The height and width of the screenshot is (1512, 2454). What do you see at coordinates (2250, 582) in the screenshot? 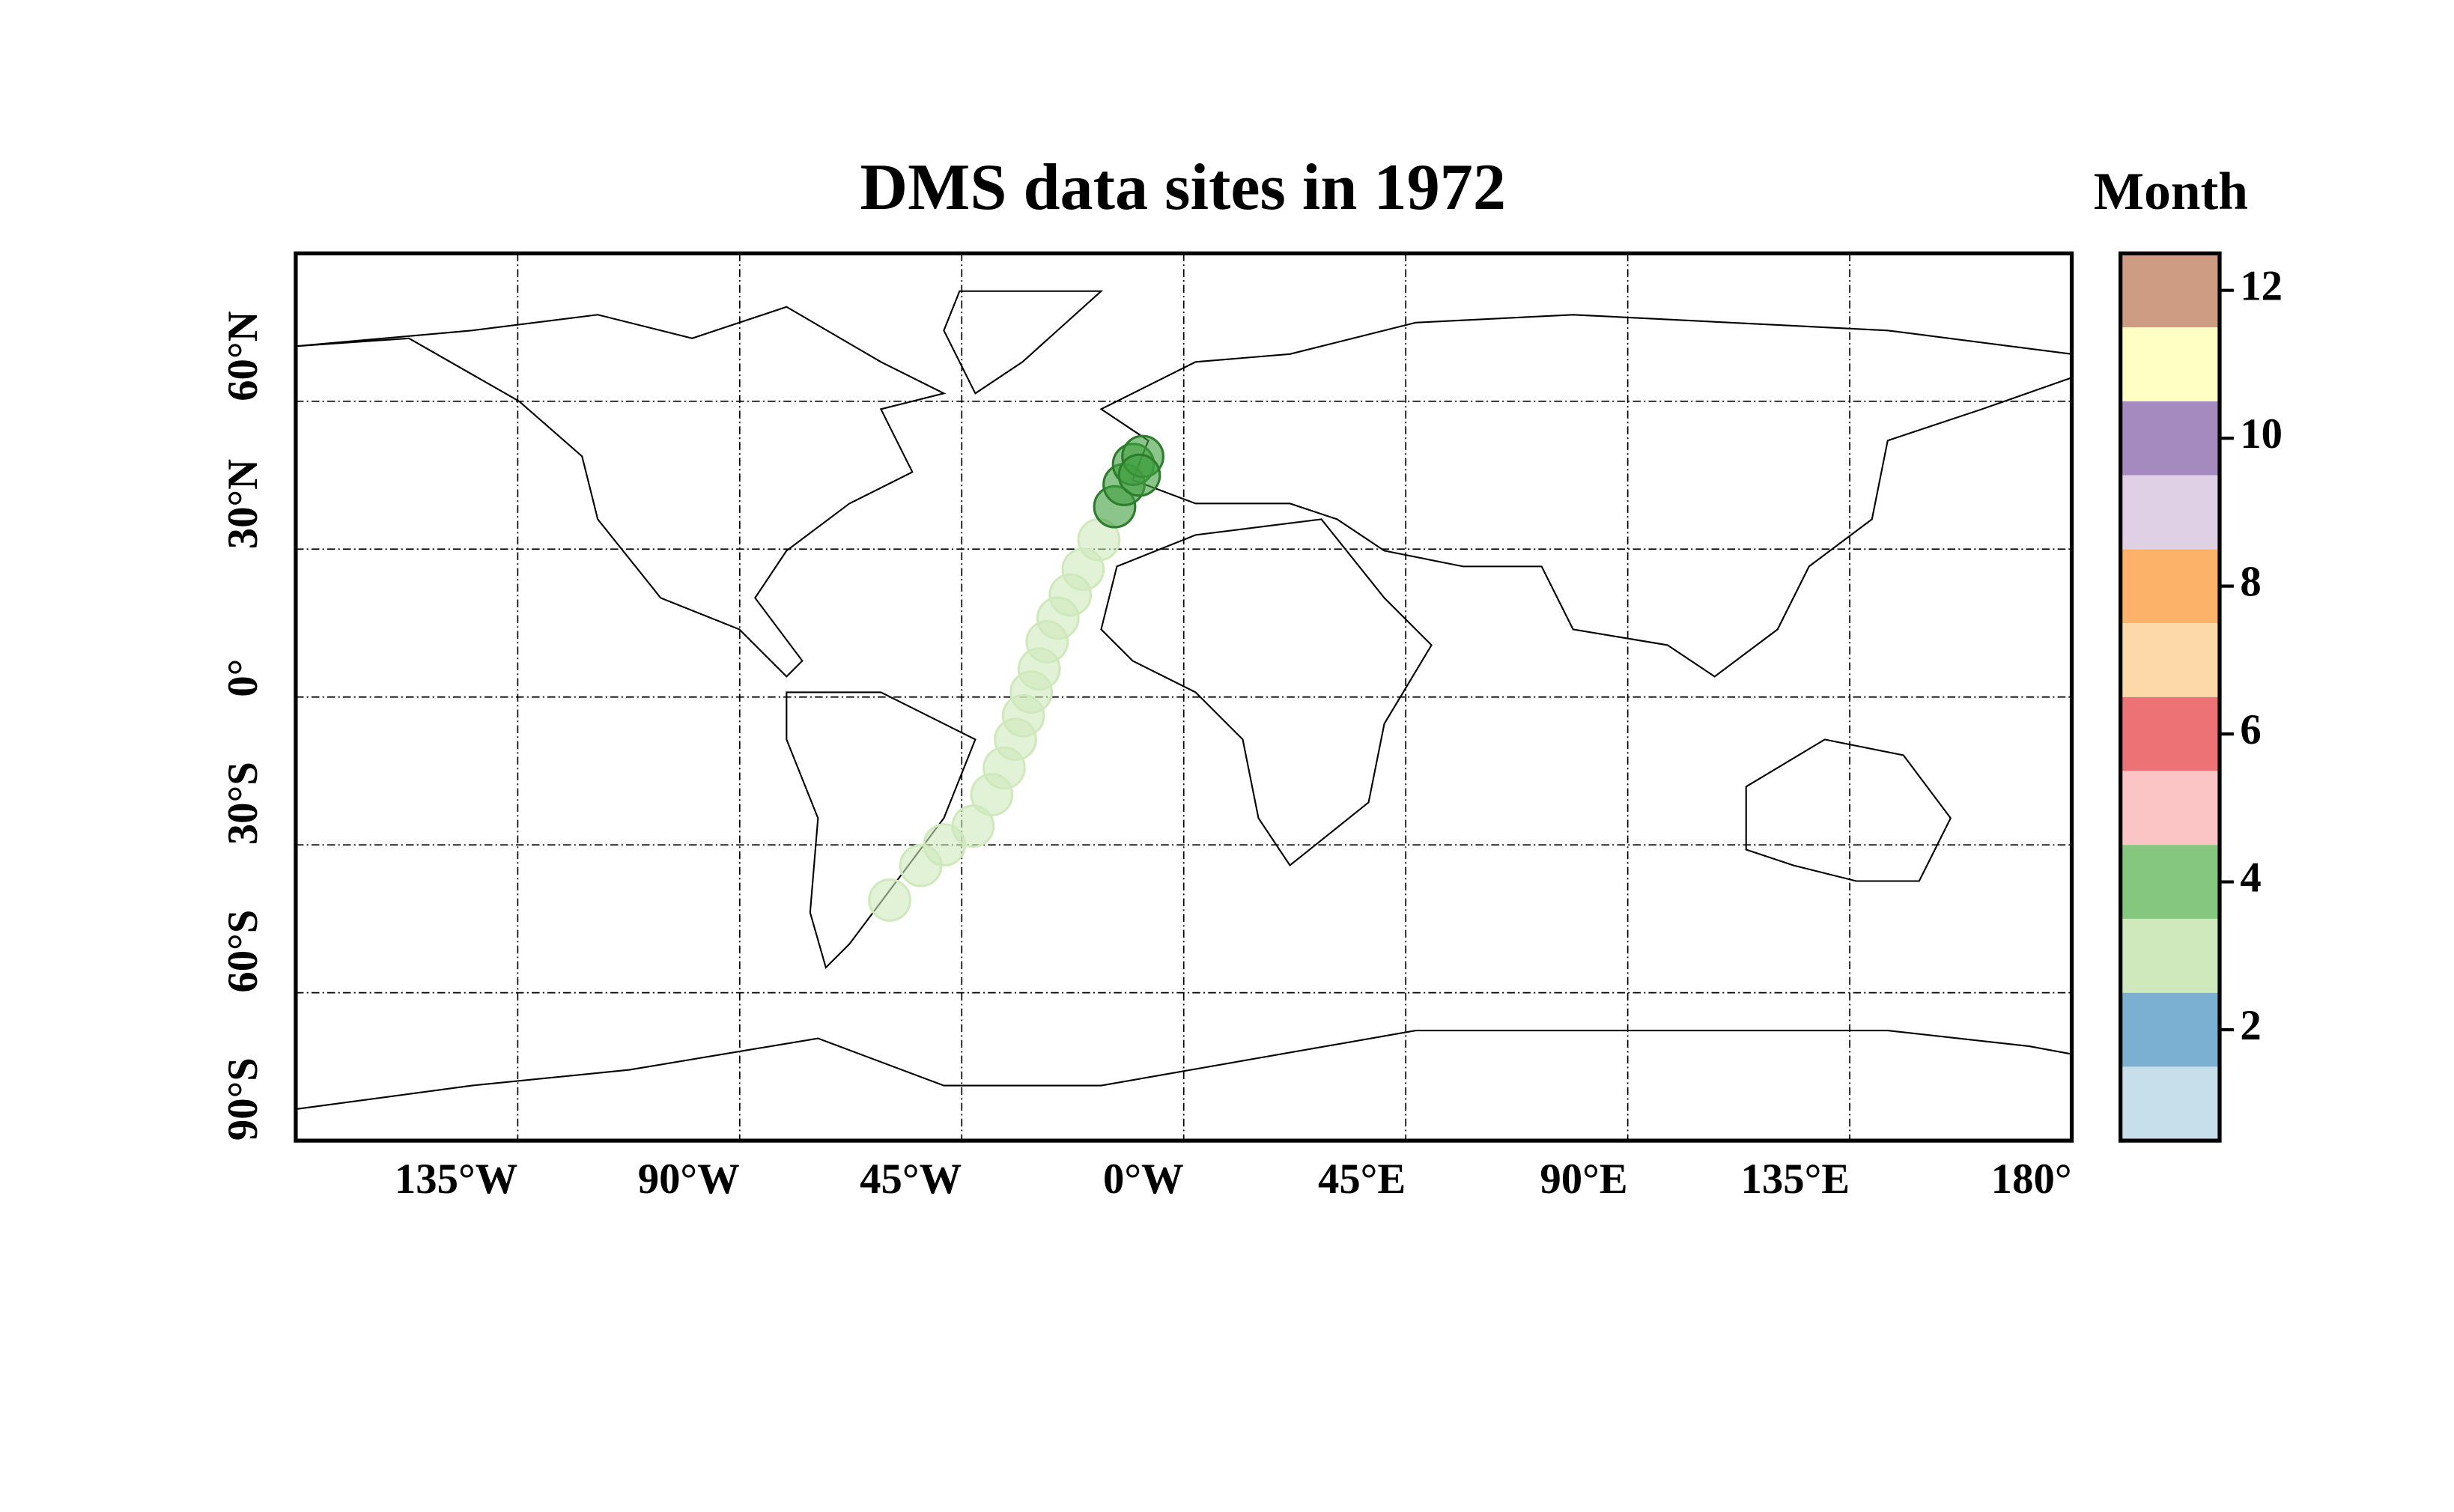
I see `colorbar-tick-label: 8` at bounding box center [2250, 582].